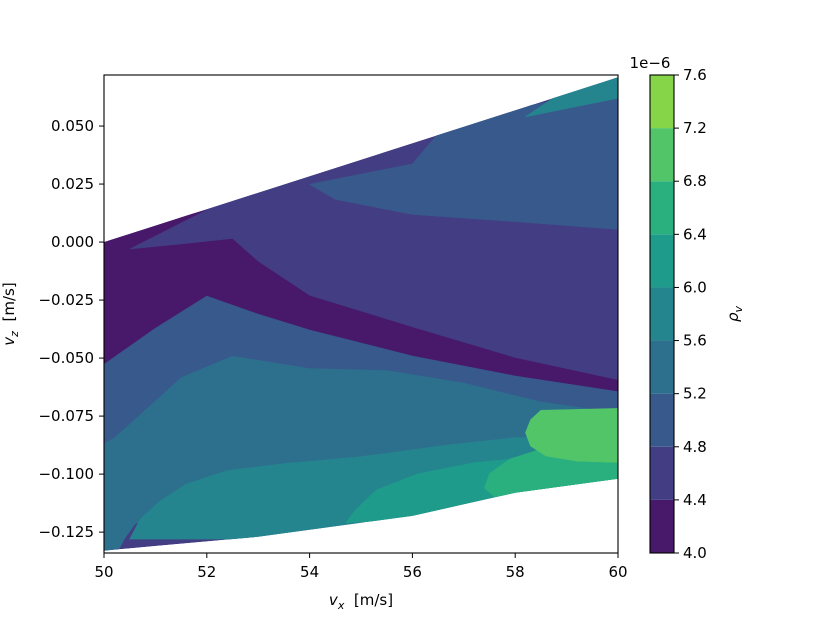  What do you see at coordinates (734, 313) in the screenshot?
I see `colorbar-label: ρv` at bounding box center [734, 313].